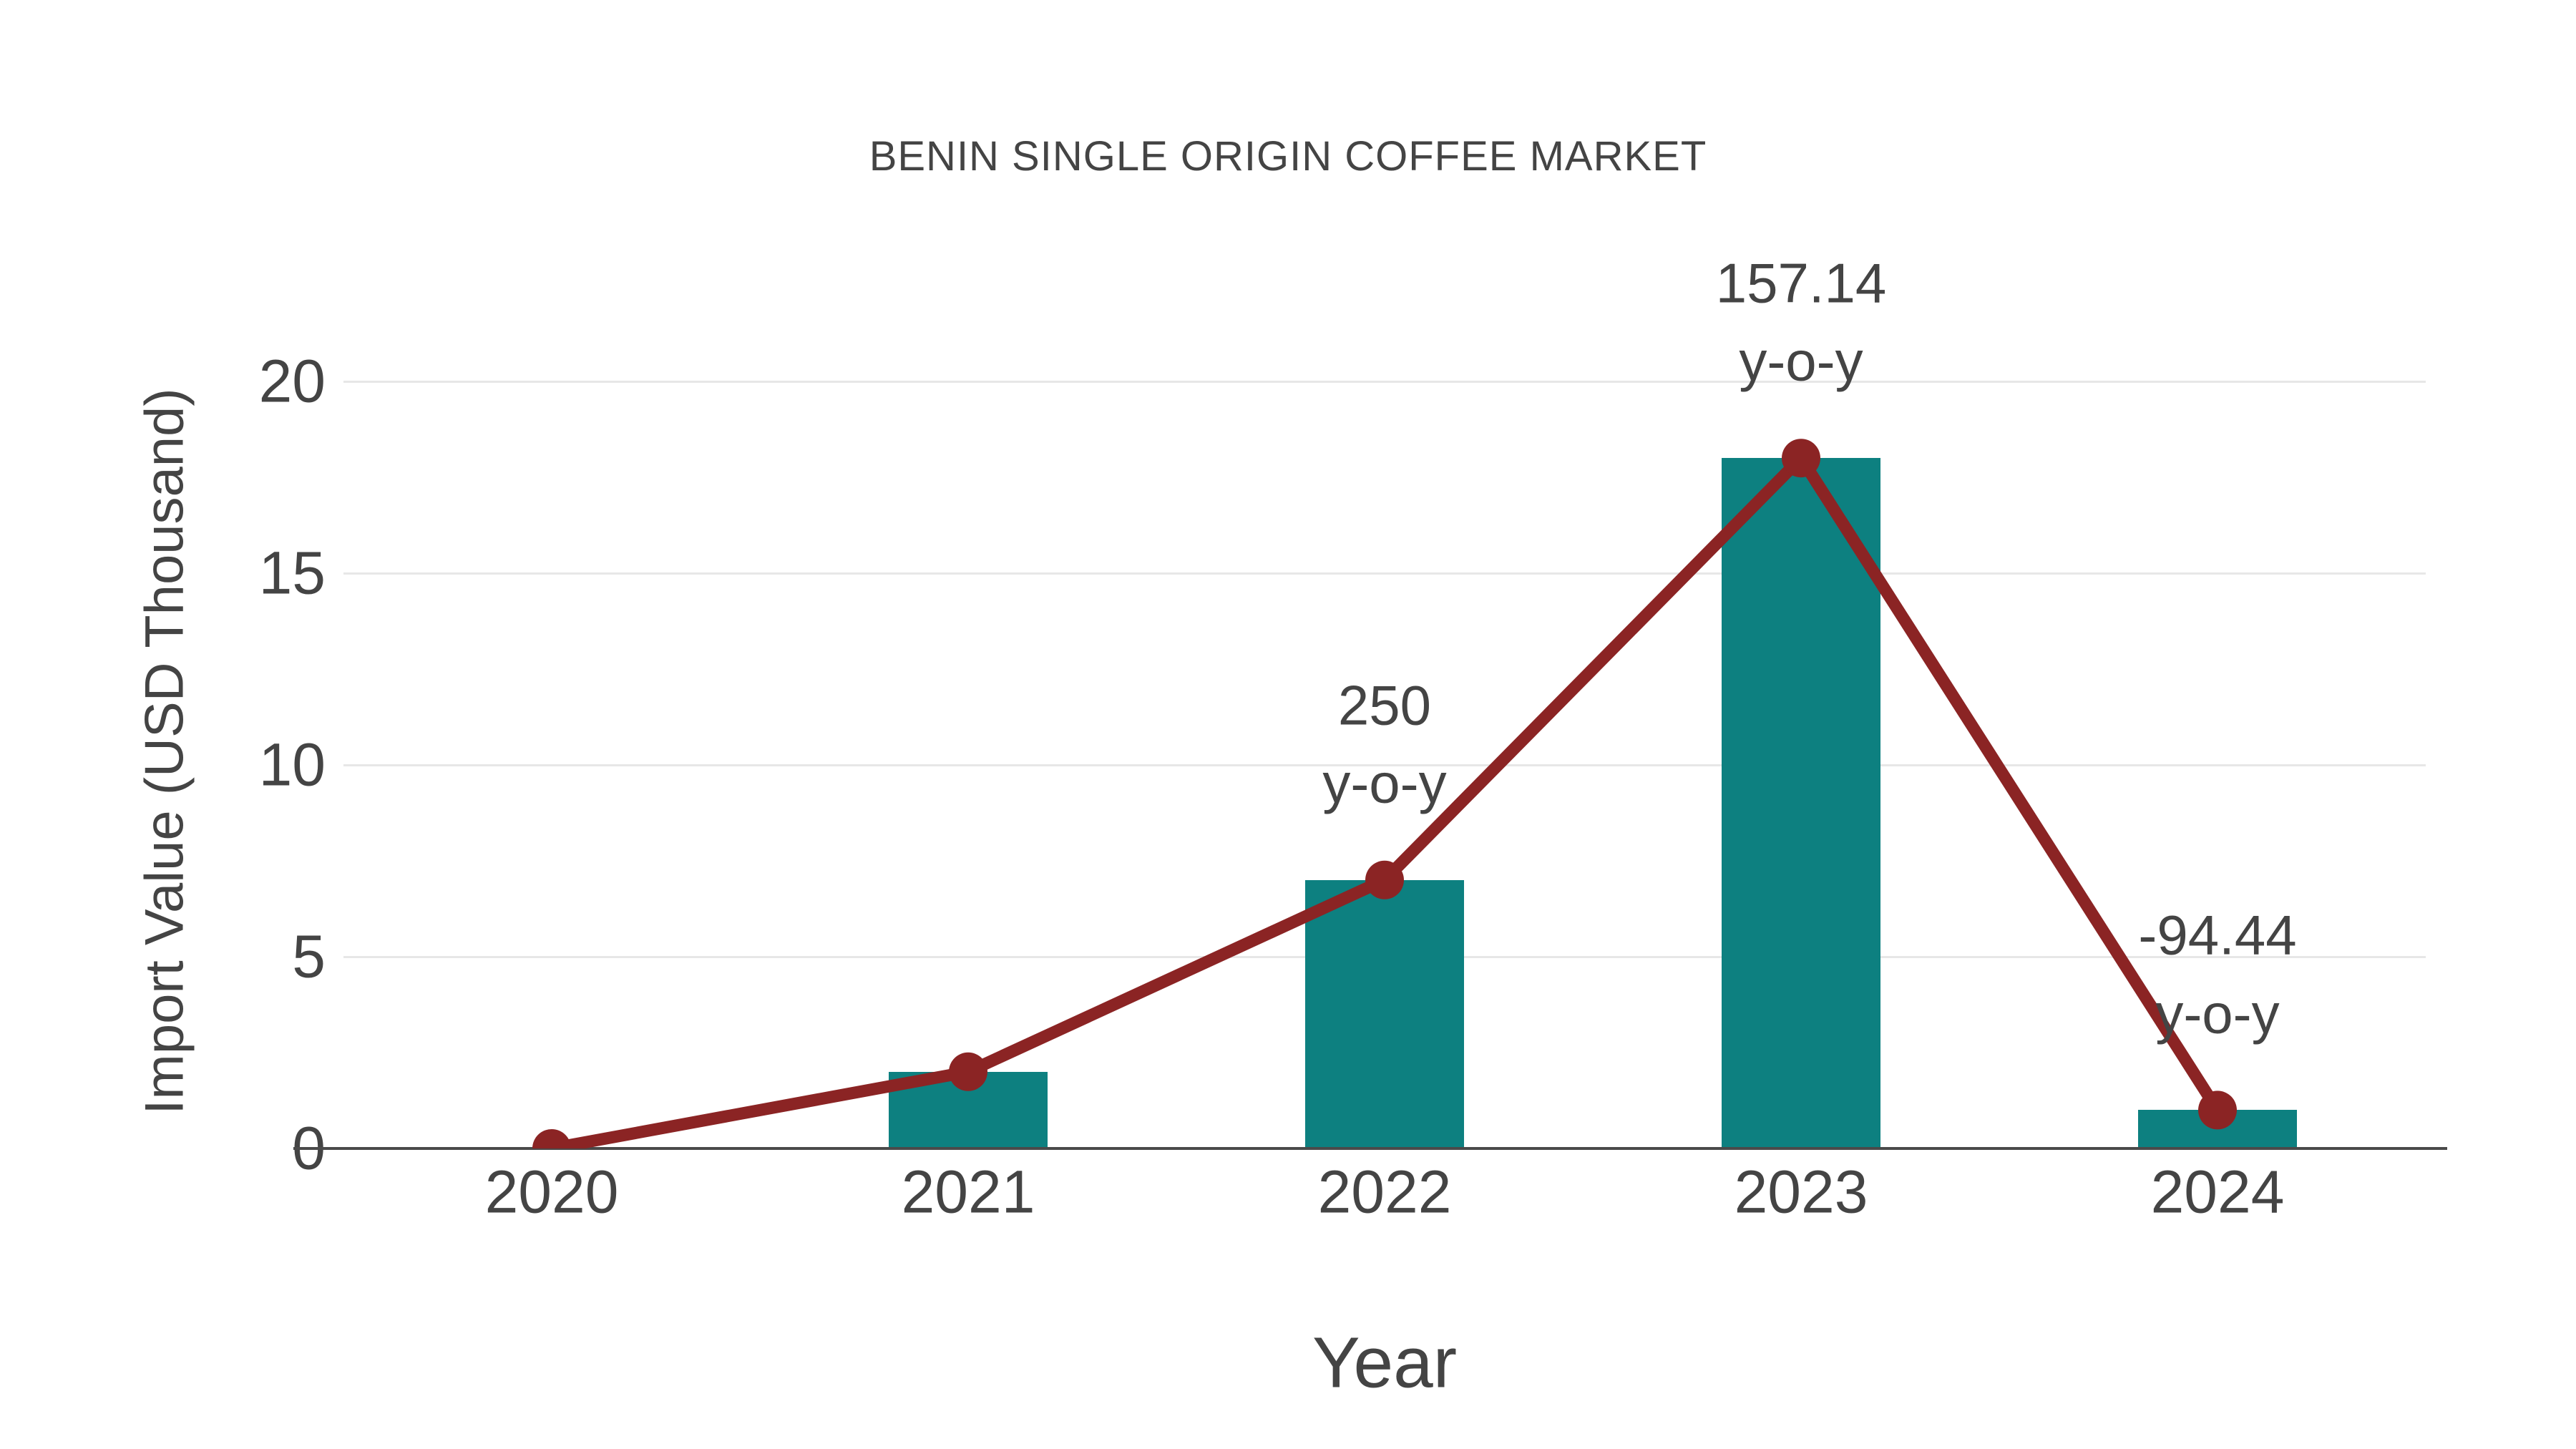 This screenshot has width=2576, height=1449. Describe the element at coordinates (1801, 283) in the screenshot. I see `annotation-line: 157.14` at that location.